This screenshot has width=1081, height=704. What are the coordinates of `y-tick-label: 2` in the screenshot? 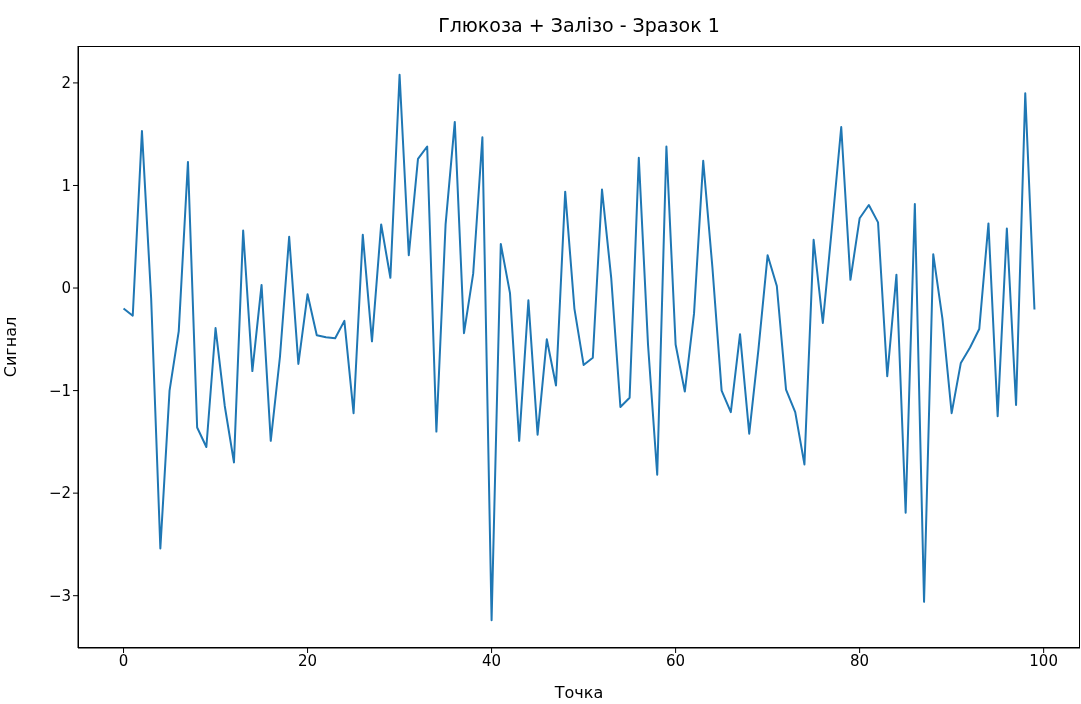 It's located at (66, 83).